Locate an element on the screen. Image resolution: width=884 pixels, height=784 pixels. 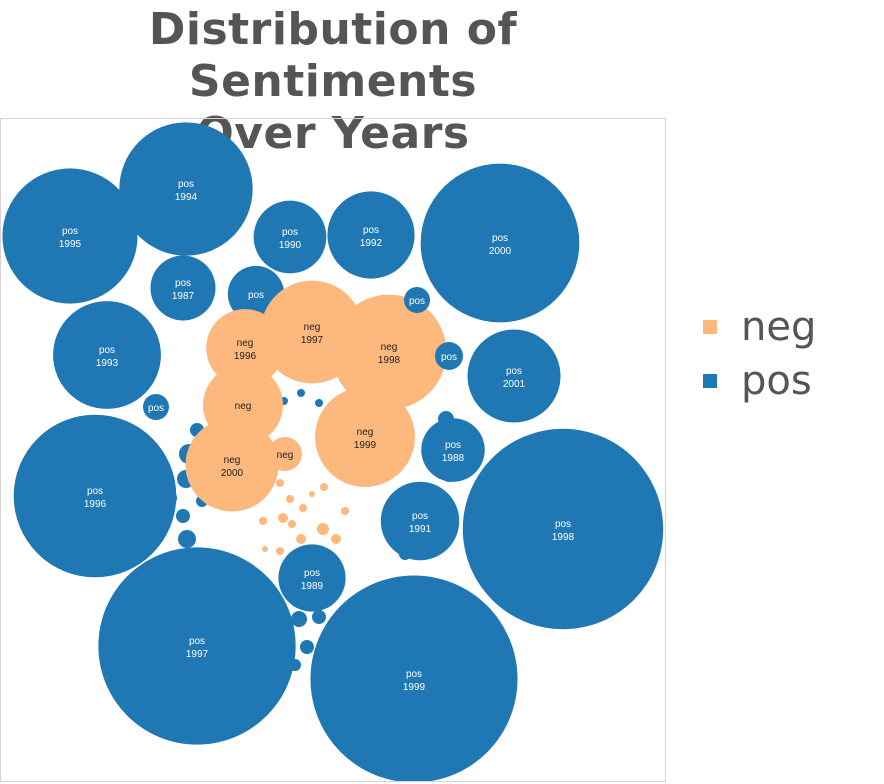
bubble-year-label: 1987 is located at coordinates (183, 296).